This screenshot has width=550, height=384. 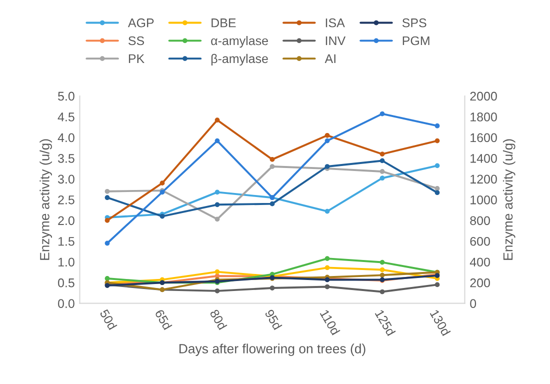 What do you see at coordinates (66, 241) in the screenshot?
I see `y-tick-label: 1.5` at bounding box center [66, 241].